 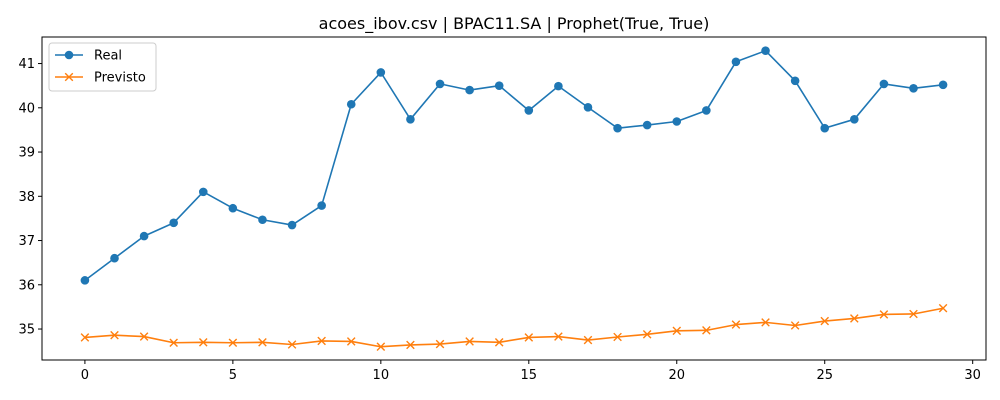 What do you see at coordinates (514, 327) in the screenshot?
I see `series-line-previsto` at bounding box center [514, 327].